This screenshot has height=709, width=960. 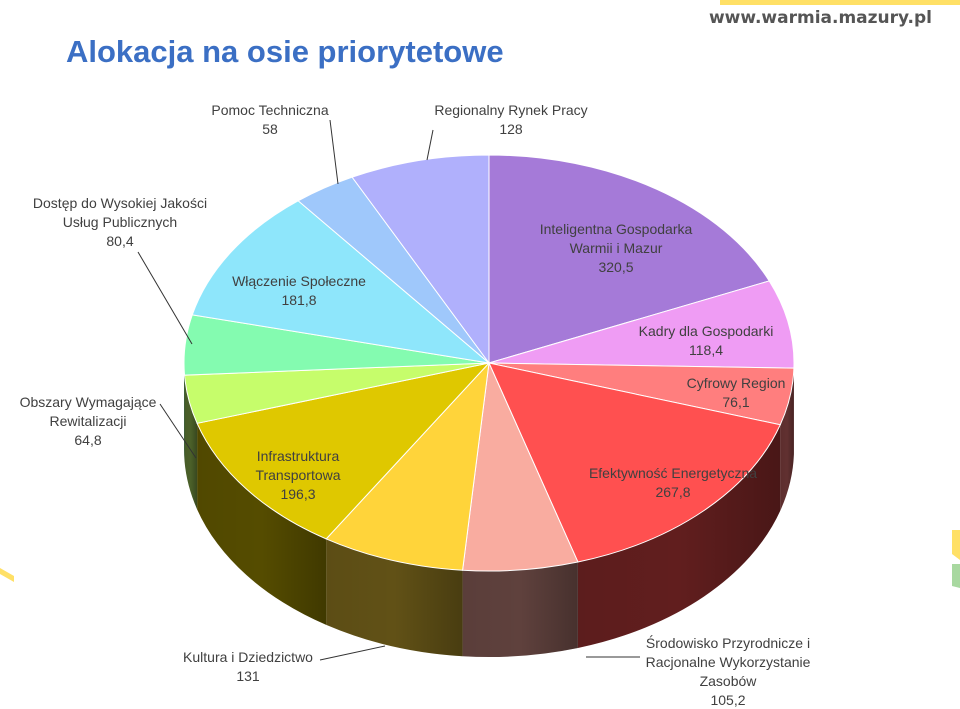 I want to click on slice-label: Efektywność Energetyczna 267,8, so click(x=673, y=482).